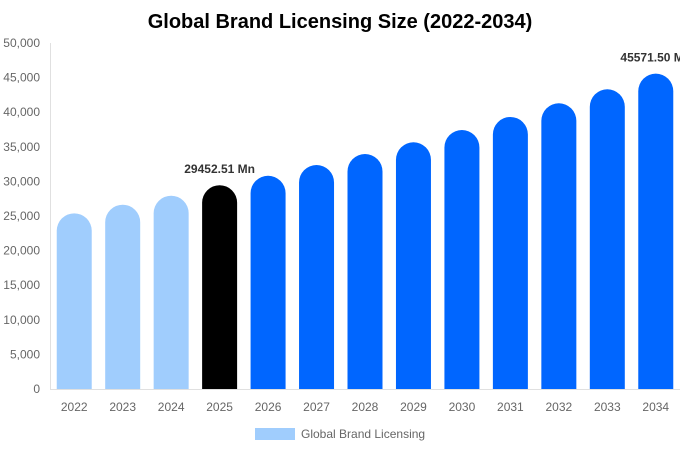  Describe the element at coordinates (268, 282) in the screenshot. I see `bar-2026` at that location.